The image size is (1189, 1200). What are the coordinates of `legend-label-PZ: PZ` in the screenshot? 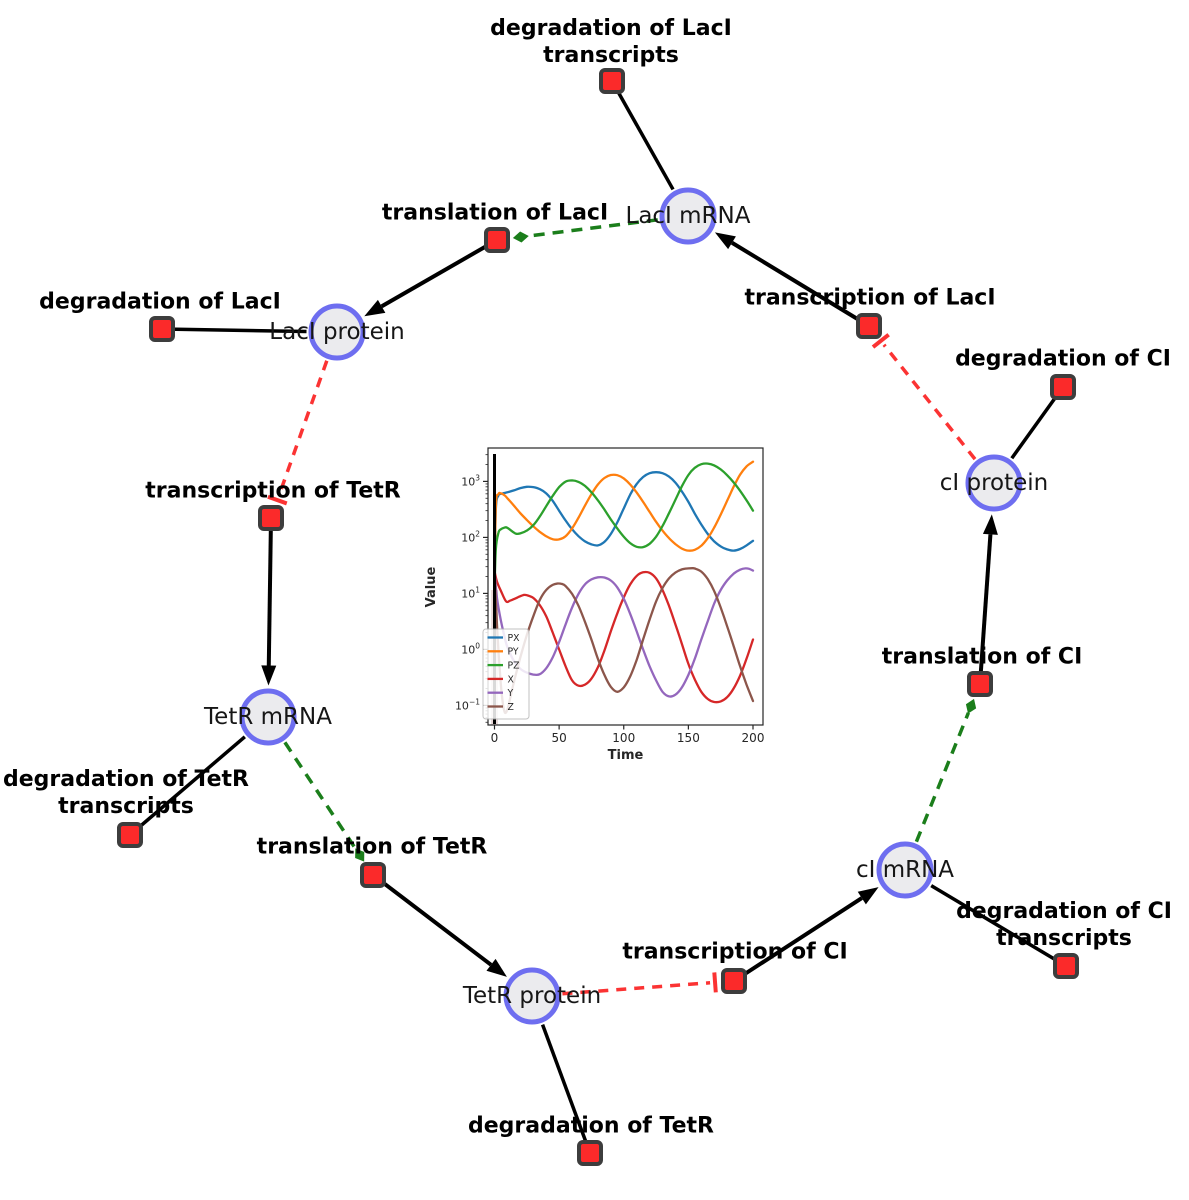 It's located at (514, 666).